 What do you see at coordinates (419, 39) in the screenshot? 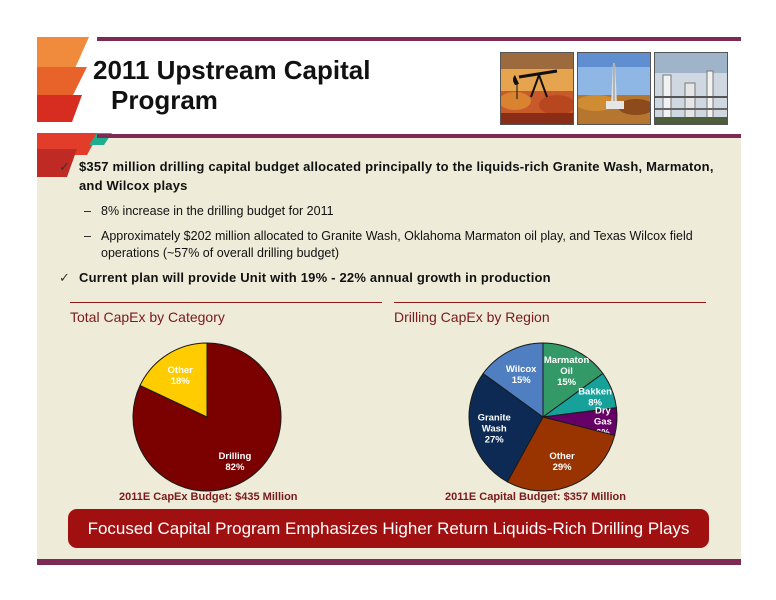
I see `top-accent-bar` at bounding box center [419, 39].